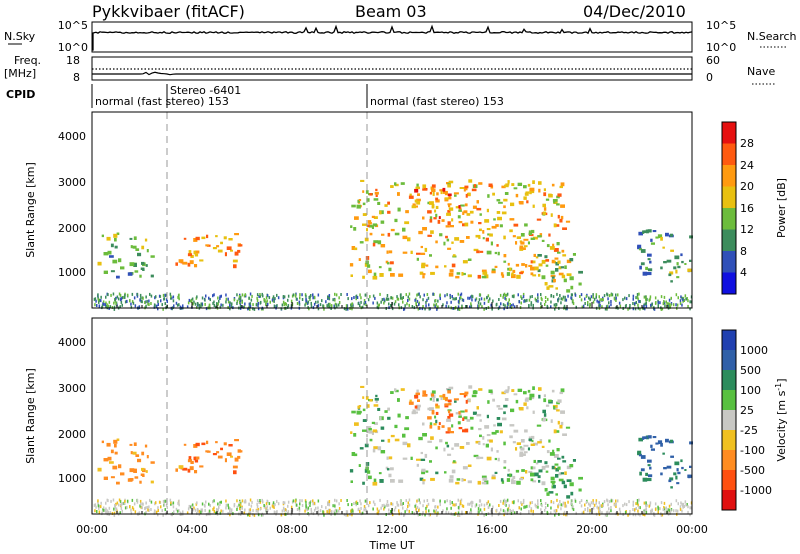  Describe the element at coordinates (392, 305) in the screenshot. I see `power-x-tickmarks` at that location.